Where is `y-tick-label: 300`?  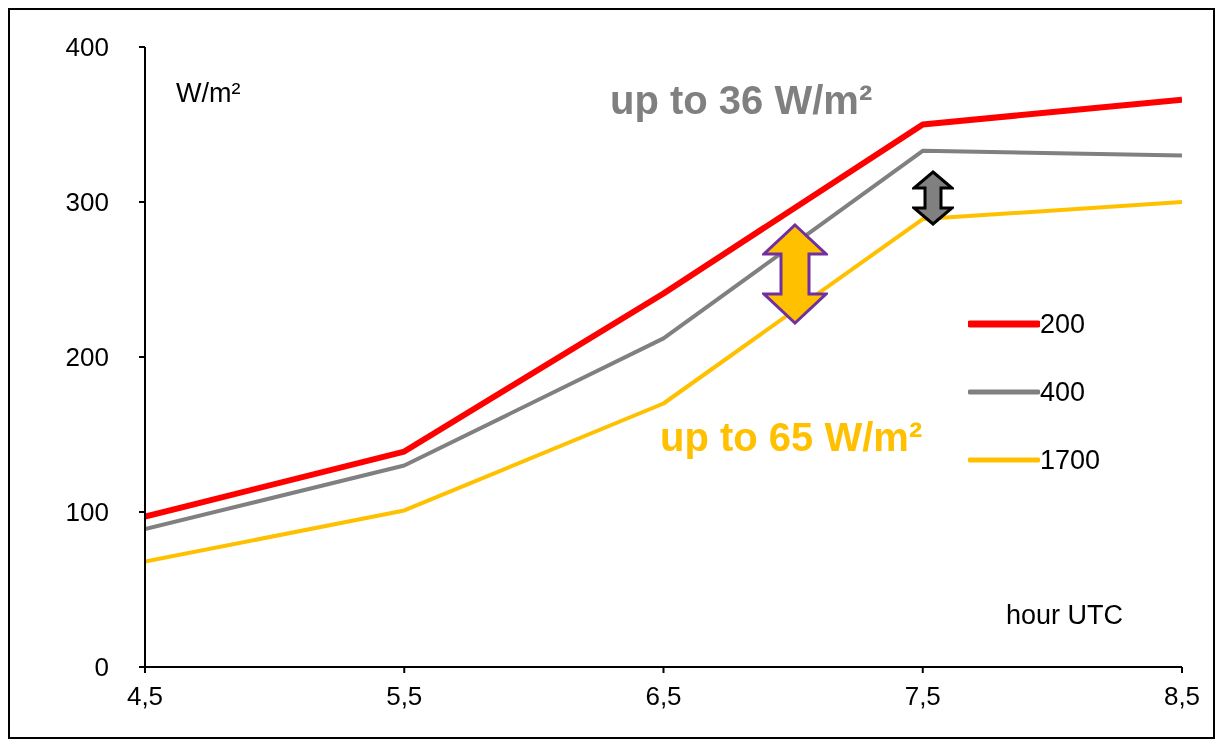 y-tick-label: 300 is located at coordinates (87, 202).